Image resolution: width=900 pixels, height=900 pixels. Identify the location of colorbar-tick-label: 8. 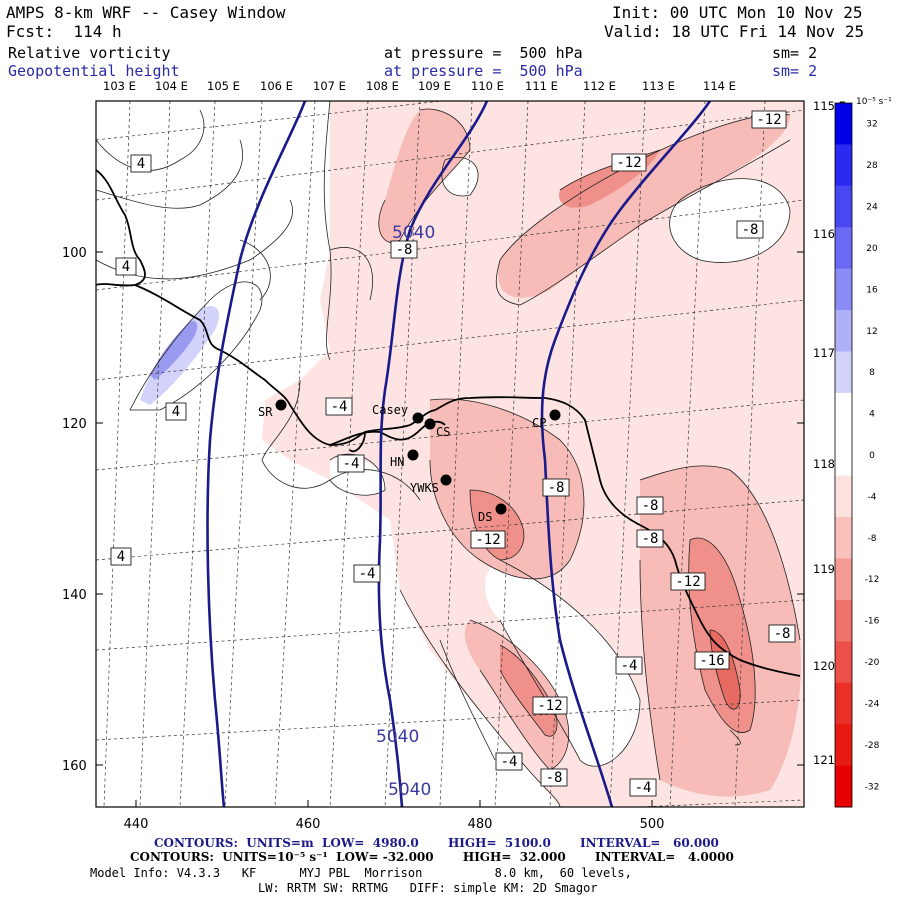
(872, 373).